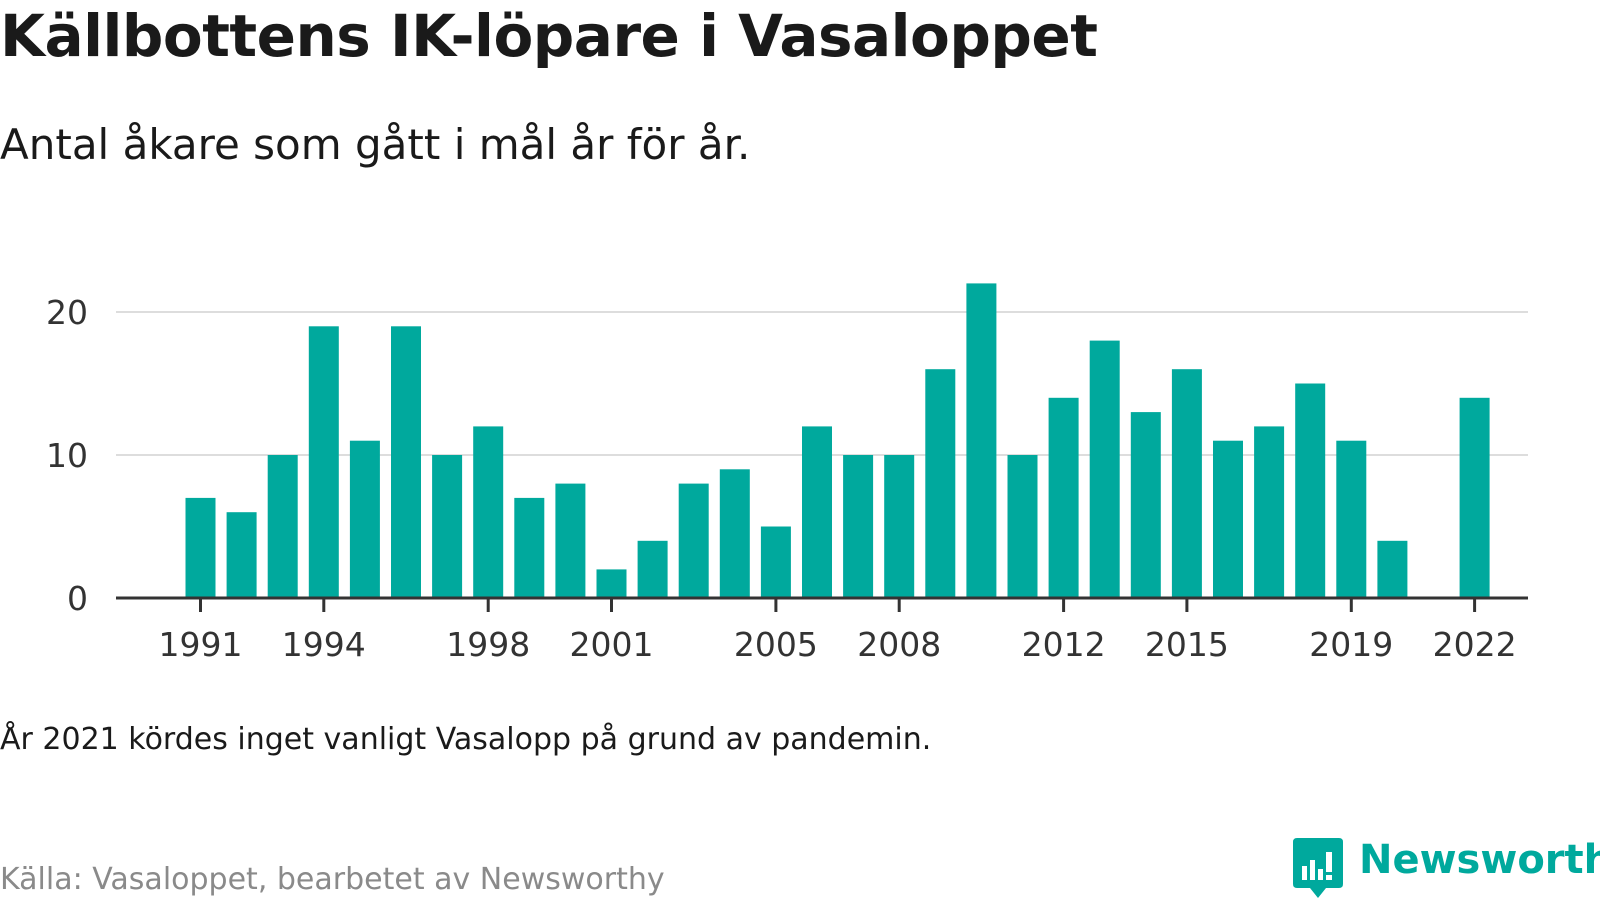 This screenshot has width=1600, height=900. What do you see at coordinates (67, 455) in the screenshot?
I see `y-tick-label: 10` at bounding box center [67, 455].